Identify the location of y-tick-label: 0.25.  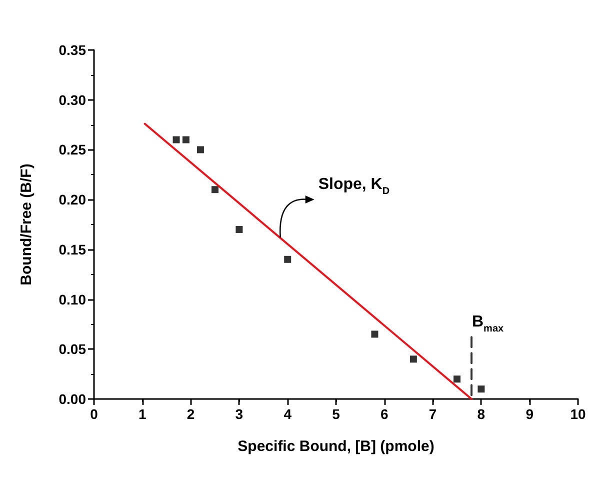
(72, 150).